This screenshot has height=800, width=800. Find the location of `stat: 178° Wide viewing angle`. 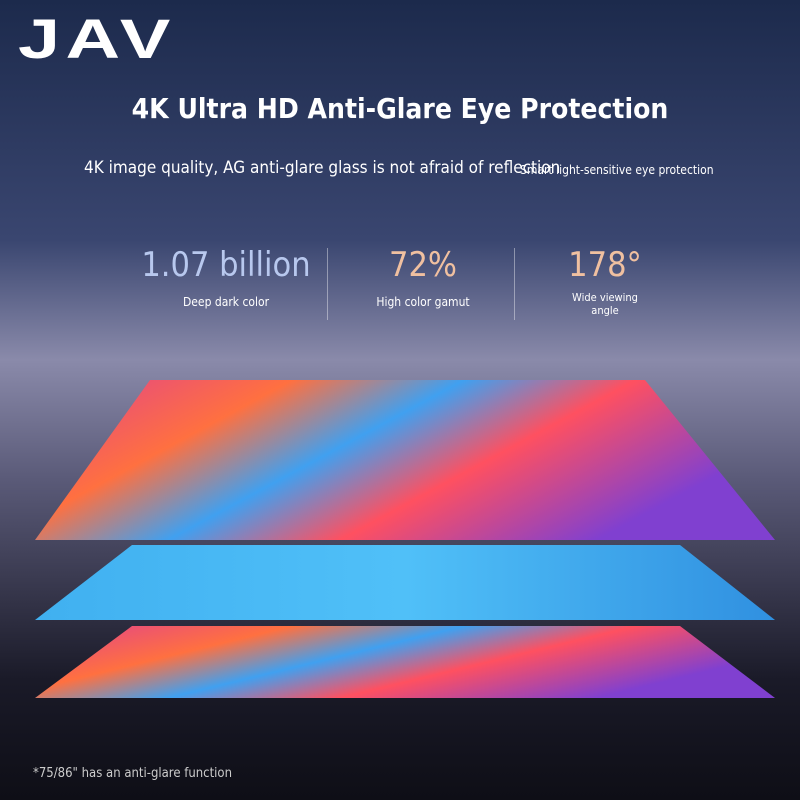

stat: 178° Wide viewing angle is located at coordinates (605, 281).